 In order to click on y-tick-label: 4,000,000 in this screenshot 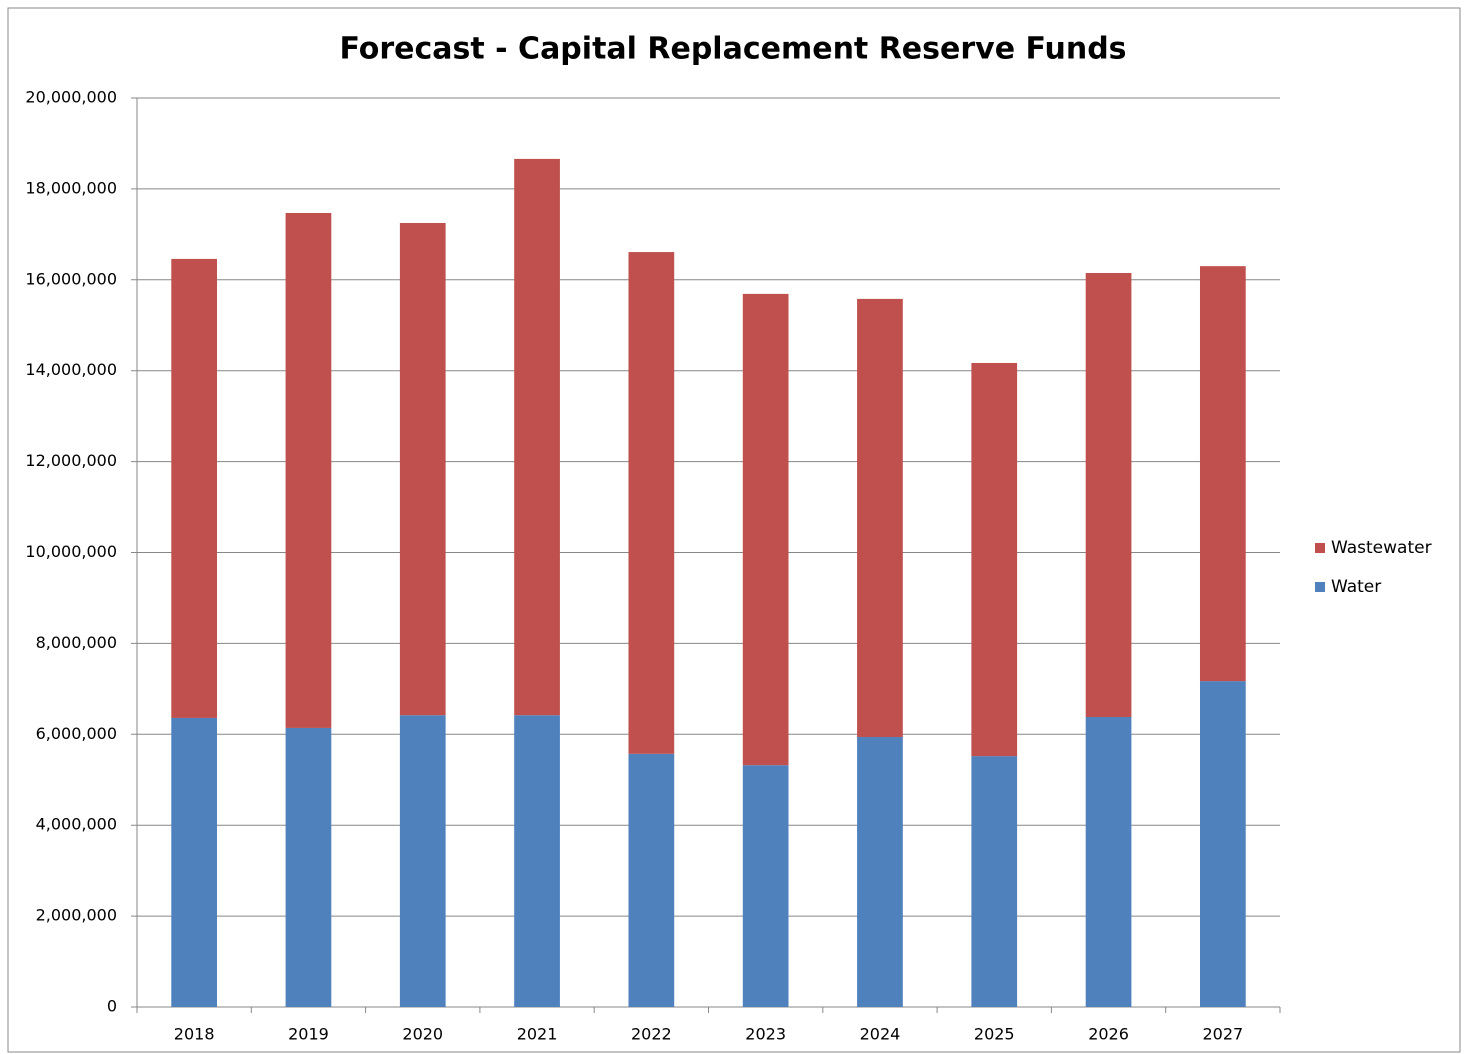, I will do `click(76, 824)`.